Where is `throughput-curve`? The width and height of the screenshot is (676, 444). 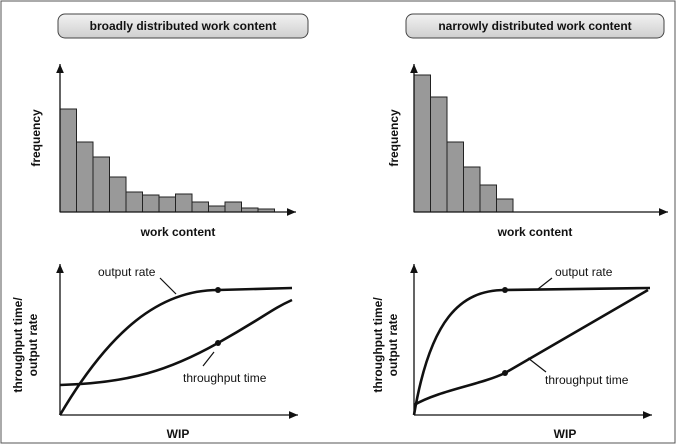 throughput-curve is located at coordinates (176, 342).